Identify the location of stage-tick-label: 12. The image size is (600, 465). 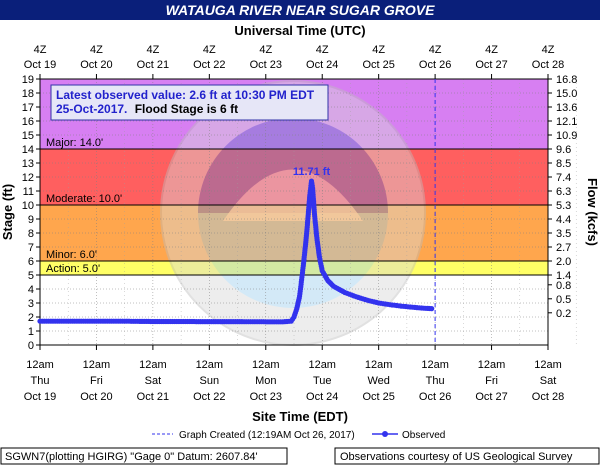
(28, 178).